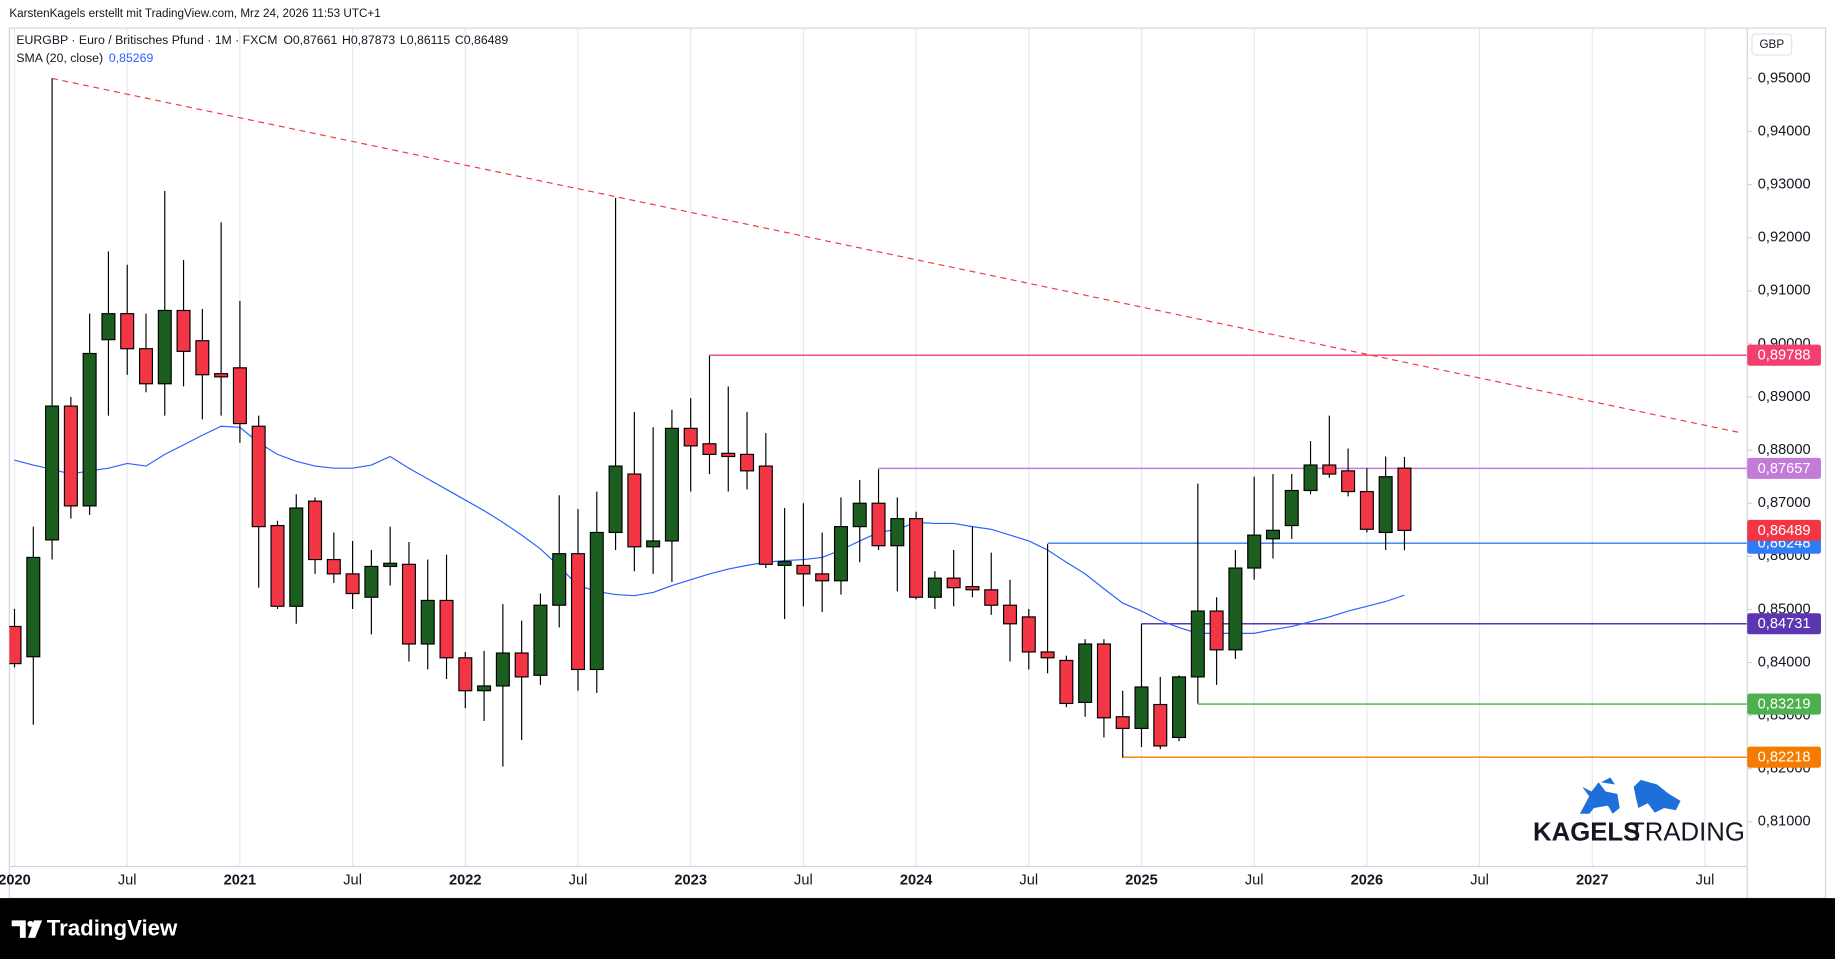 The width and height of the screenshot is (1835, 959). Describe the element at coordinates (373, 40) in the screenshot. I see `ohlc-value: 0,87873` at that location.